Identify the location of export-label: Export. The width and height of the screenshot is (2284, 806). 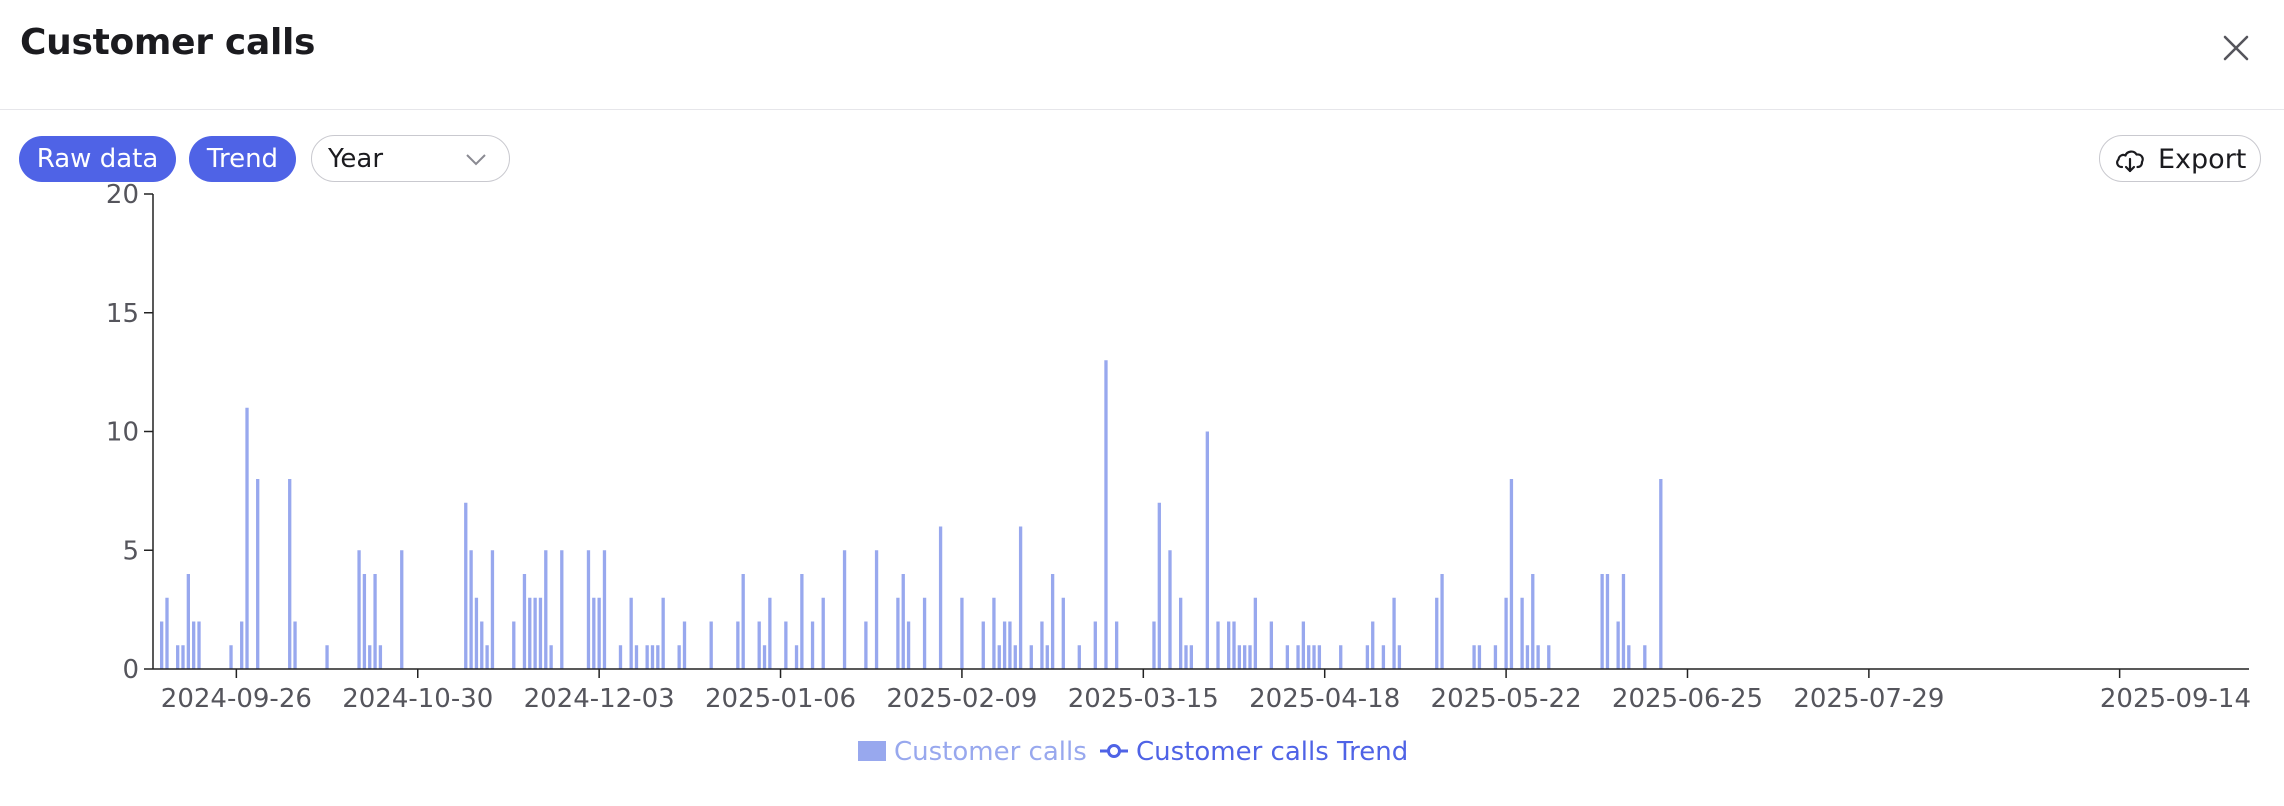
(2202, 159).